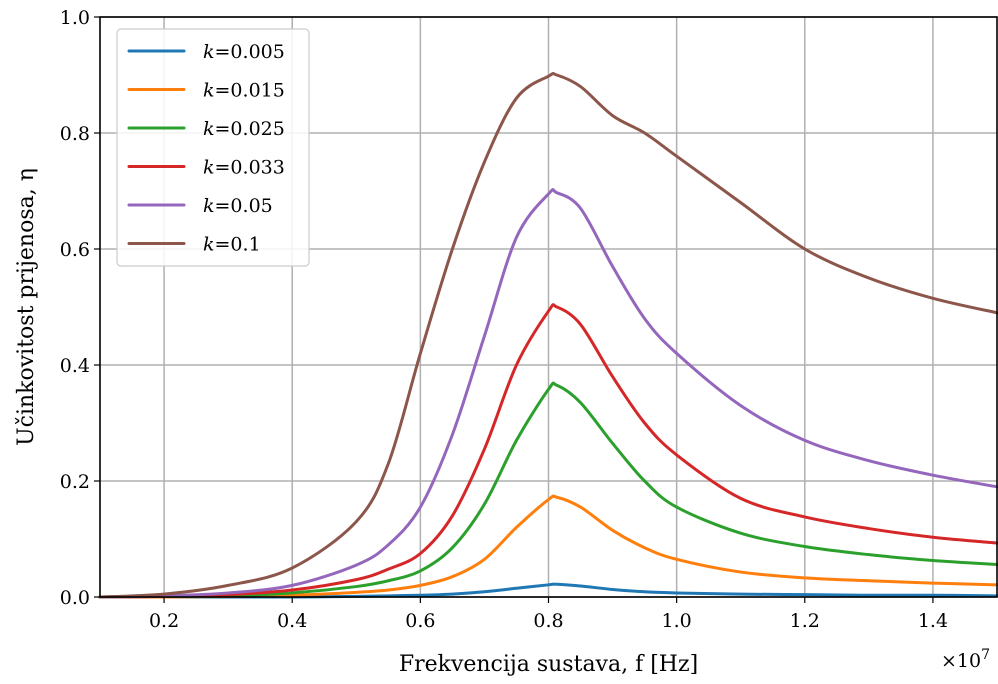 This screenshot has height=684, width=998. What do you see at coordinates (75, 366) in the screenshot?
I see `y-tick-label: 0.4` at bounding box center [75, 366].